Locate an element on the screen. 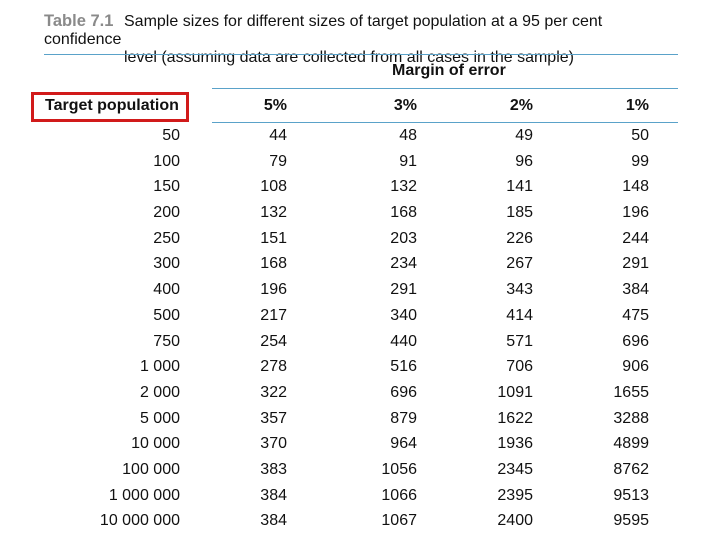 Image resolution: width=720 pixels, height=540 pixels. margin-of-error-header: Margin of error is located at coordinates (449, 70).